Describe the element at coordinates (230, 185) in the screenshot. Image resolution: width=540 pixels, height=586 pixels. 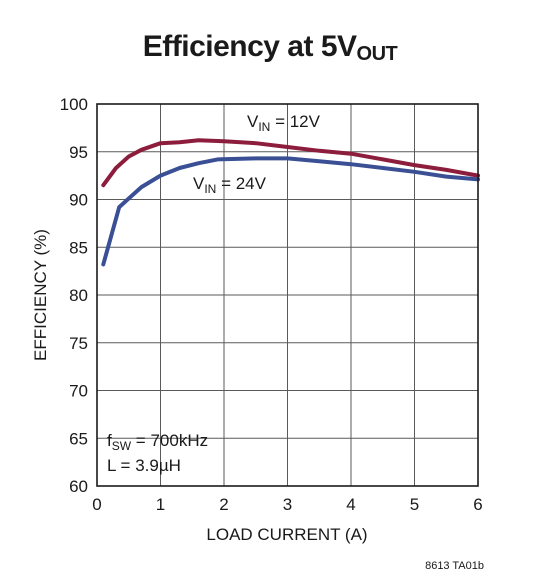
I see `series-label-vin-24v: VIN = 24V` at that location.